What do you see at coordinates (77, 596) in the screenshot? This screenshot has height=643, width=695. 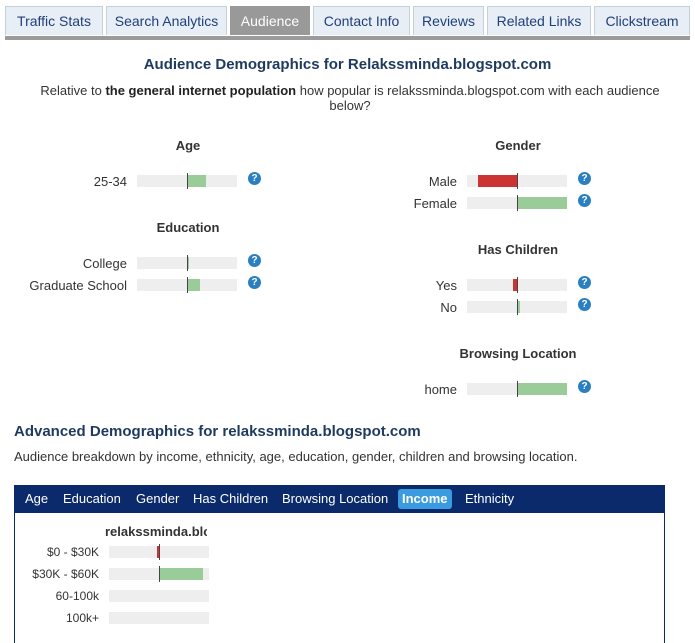 I see `income-row-label: 60-100k` at bounding box center [77, 596].